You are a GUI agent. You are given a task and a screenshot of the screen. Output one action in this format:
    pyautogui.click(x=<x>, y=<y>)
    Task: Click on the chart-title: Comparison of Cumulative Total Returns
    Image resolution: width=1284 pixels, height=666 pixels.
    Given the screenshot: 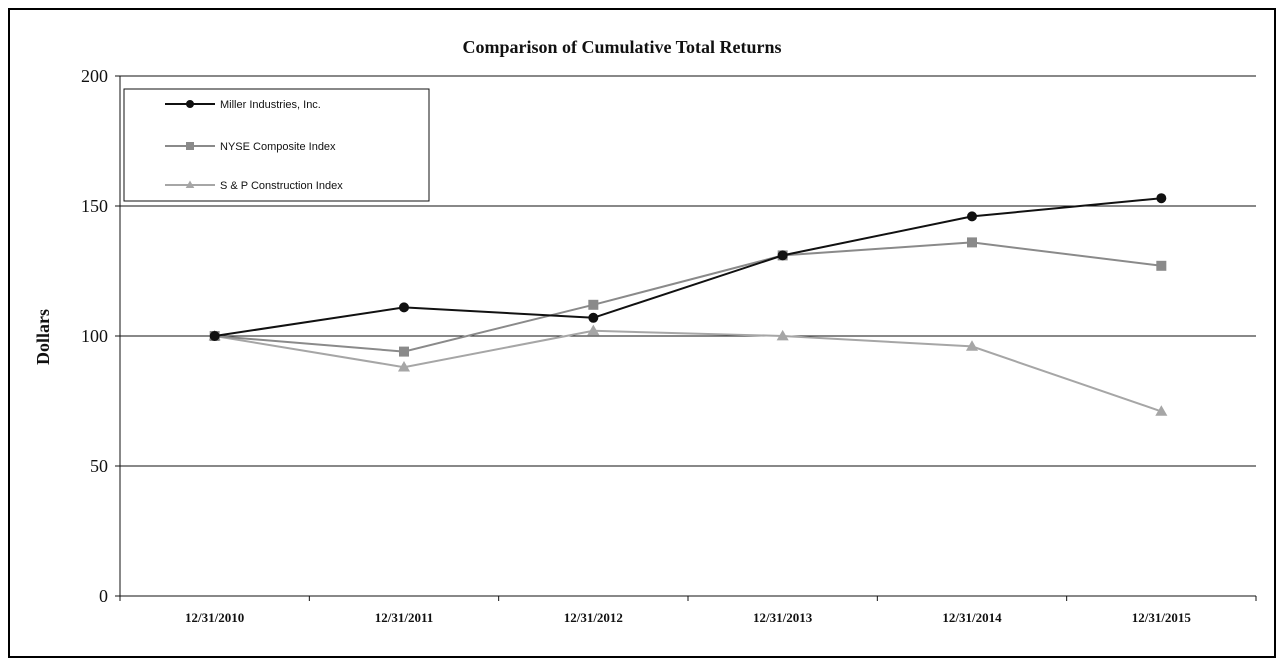 What is the action you would take?
    pyautogui.click(x=621, y=47)
    